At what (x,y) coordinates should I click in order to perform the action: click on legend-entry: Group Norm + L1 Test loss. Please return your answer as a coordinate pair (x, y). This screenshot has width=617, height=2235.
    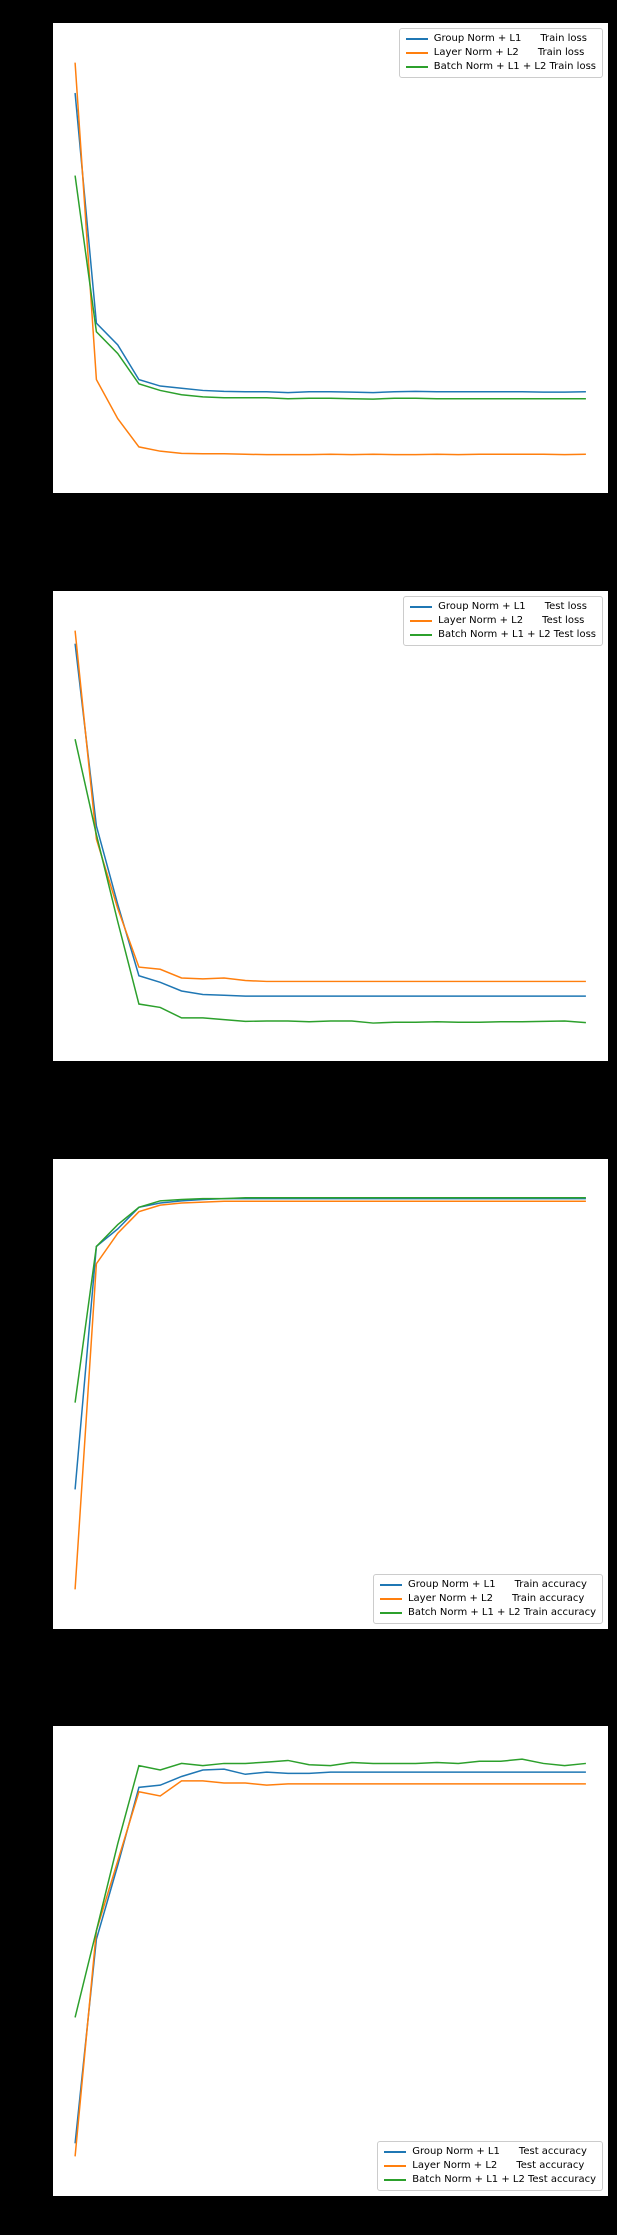
    Looking at the image, I should click on (503, 607).